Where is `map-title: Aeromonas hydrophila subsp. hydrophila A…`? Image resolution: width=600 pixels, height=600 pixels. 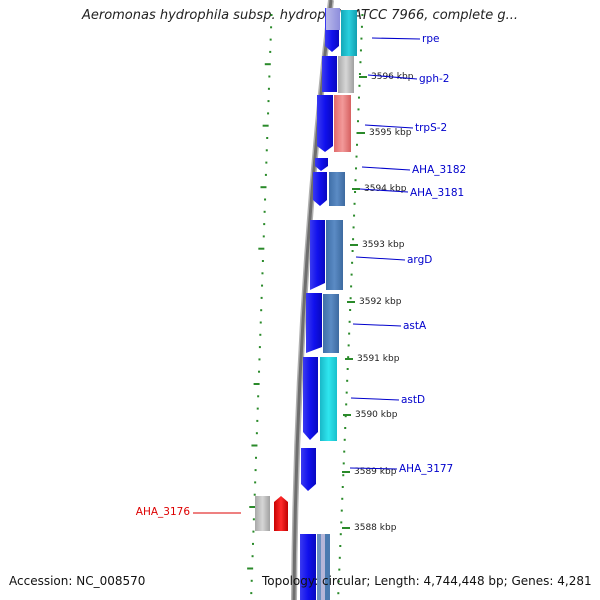
map-title: Aeromonas hydrophila subsp. hydrophila A… is located at coordinates (300, 15).